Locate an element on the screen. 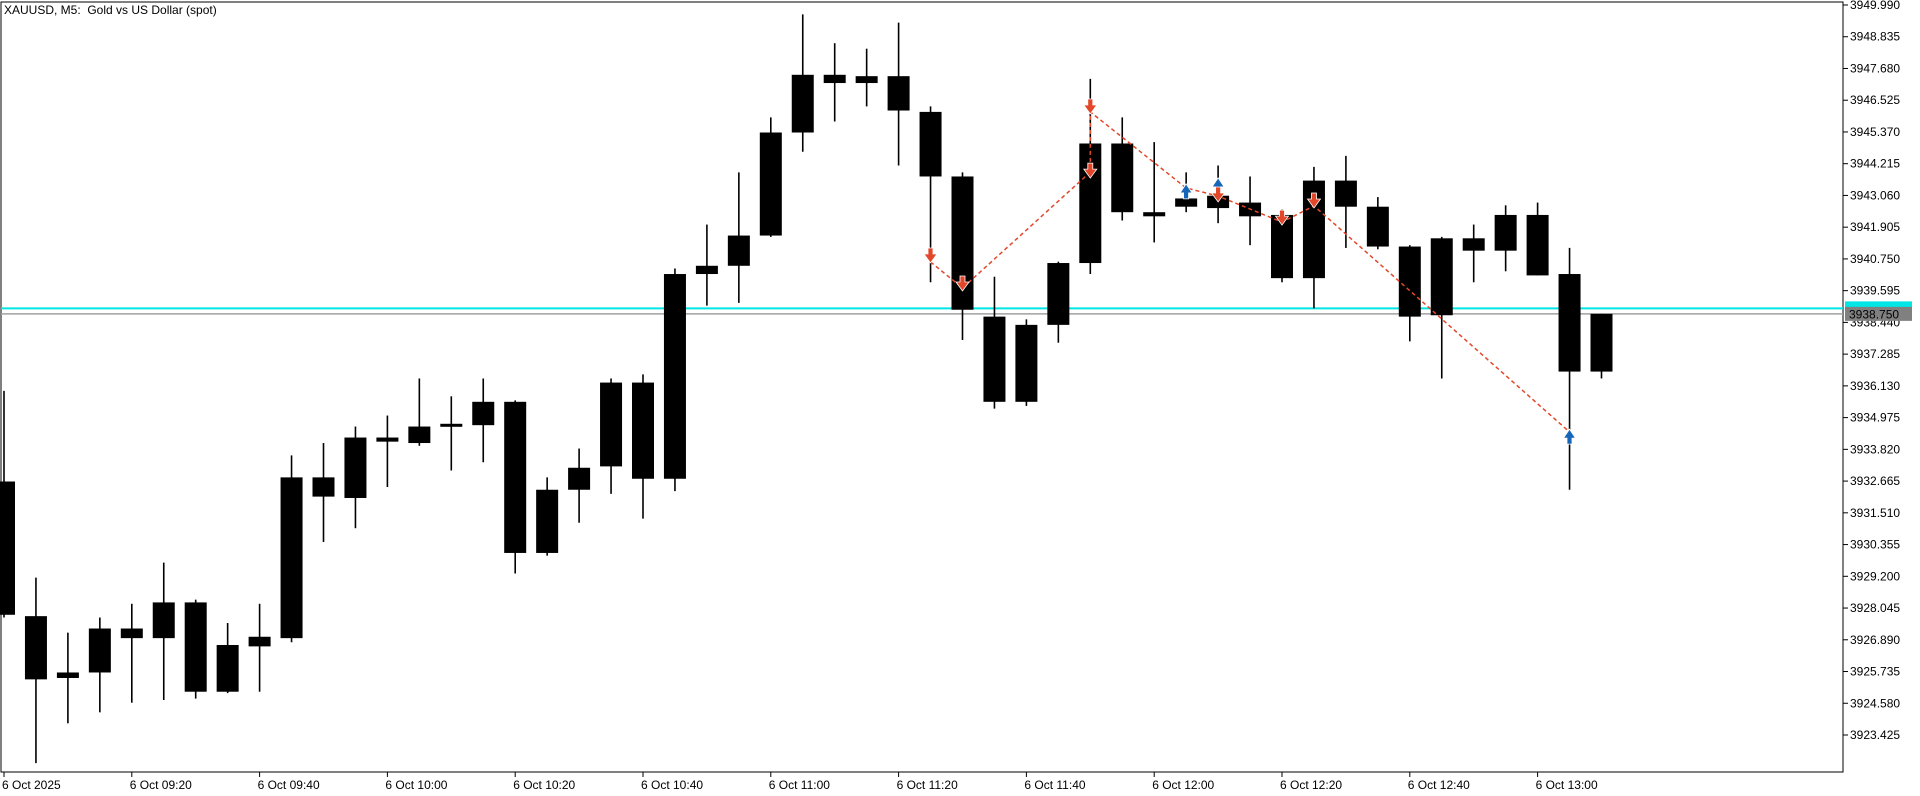 Image resolution: width=1920 pixels, height=796 pixels. price-axis-label: 3948.835 is located at coordinates (1875, 37).